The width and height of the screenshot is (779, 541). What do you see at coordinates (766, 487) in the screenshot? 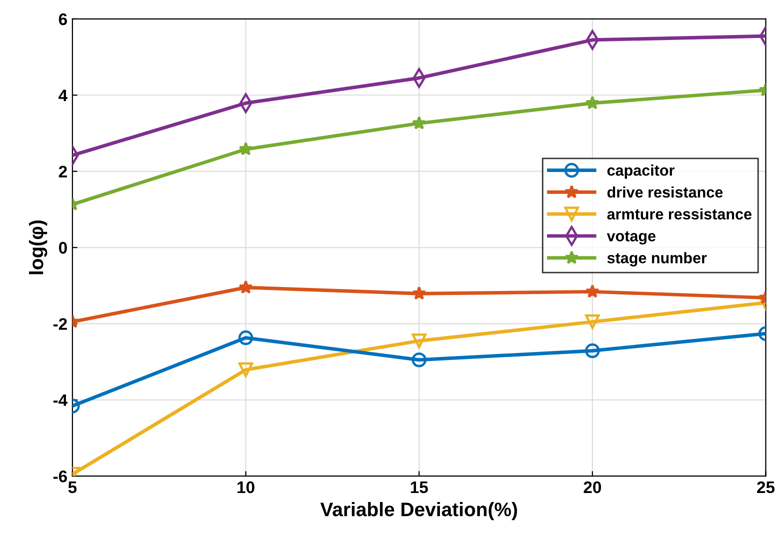
I see `x-tick-label: 25` at bounding box center [766, 487].